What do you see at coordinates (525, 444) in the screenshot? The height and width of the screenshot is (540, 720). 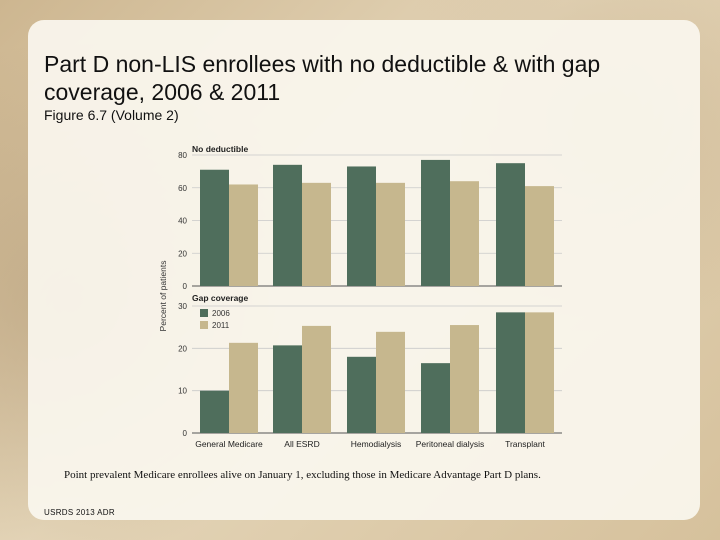 I see `x-category-label: Transplant` at bounding box center [525, 444].